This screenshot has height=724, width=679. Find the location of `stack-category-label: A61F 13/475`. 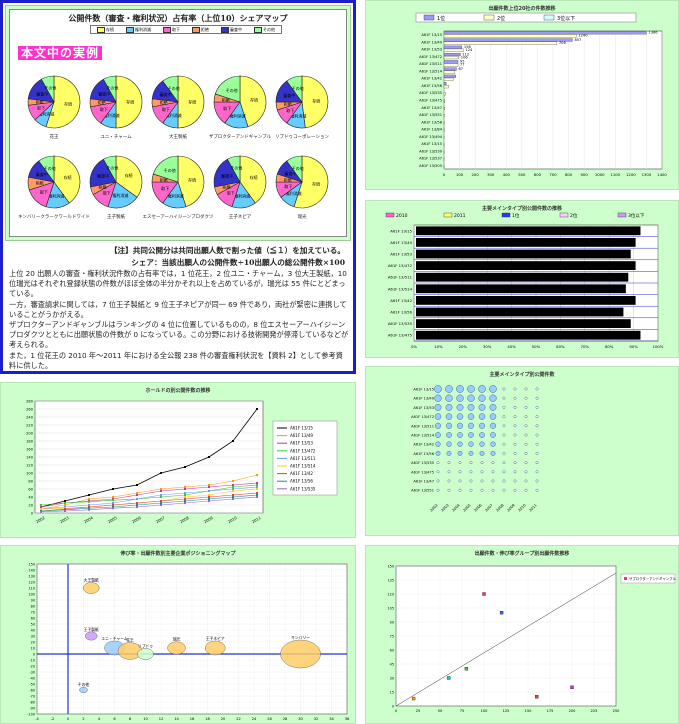

stack-category-label: A61F 13/475 is located at coordinates (400, 335).